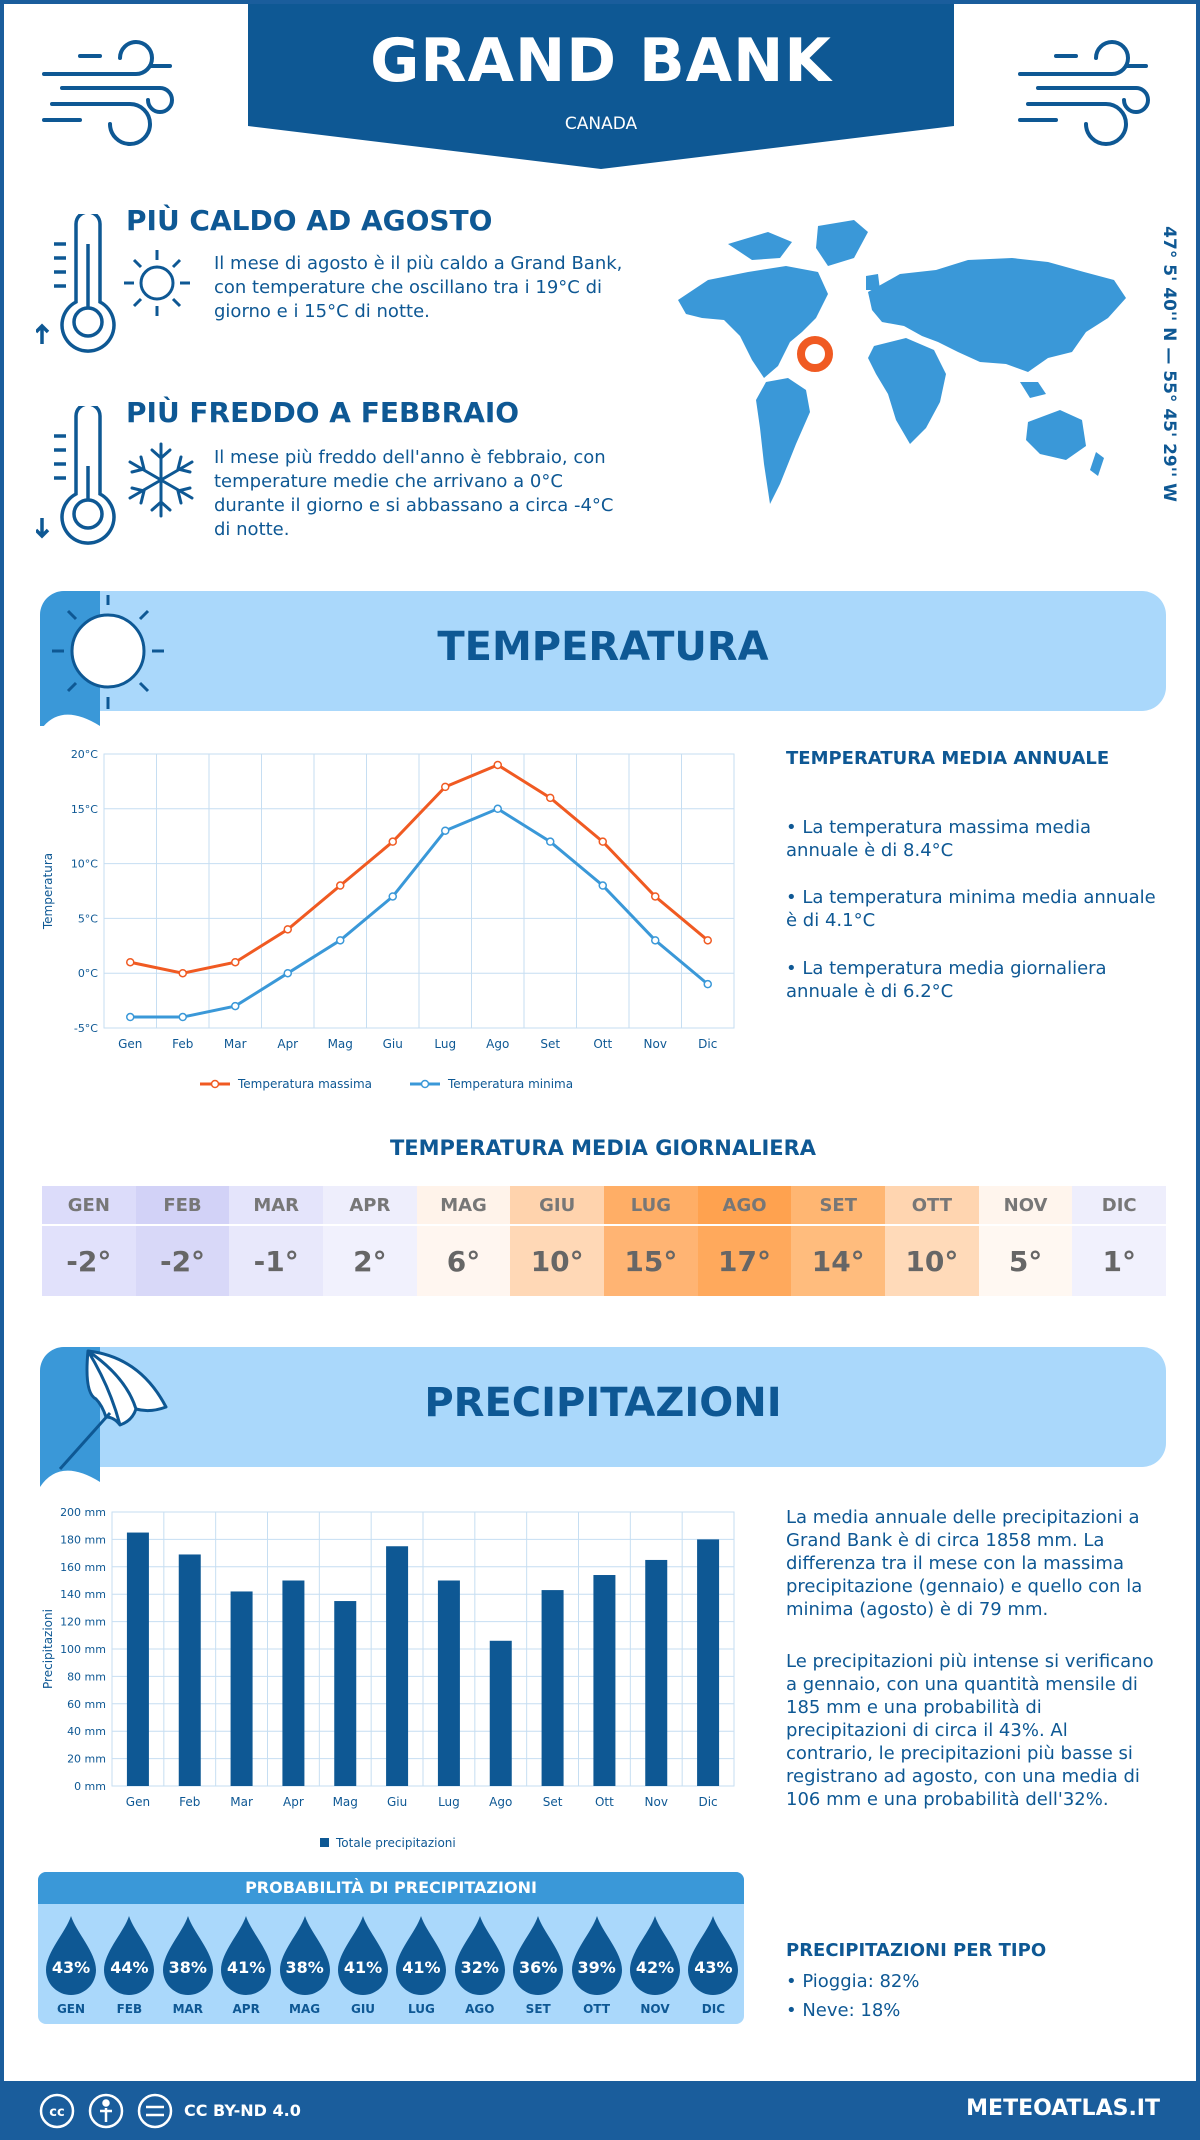 The height and width of the screenshot is (2140, 1200). I want to click on daily-cell: FEB -2°, so click(182, 1241).